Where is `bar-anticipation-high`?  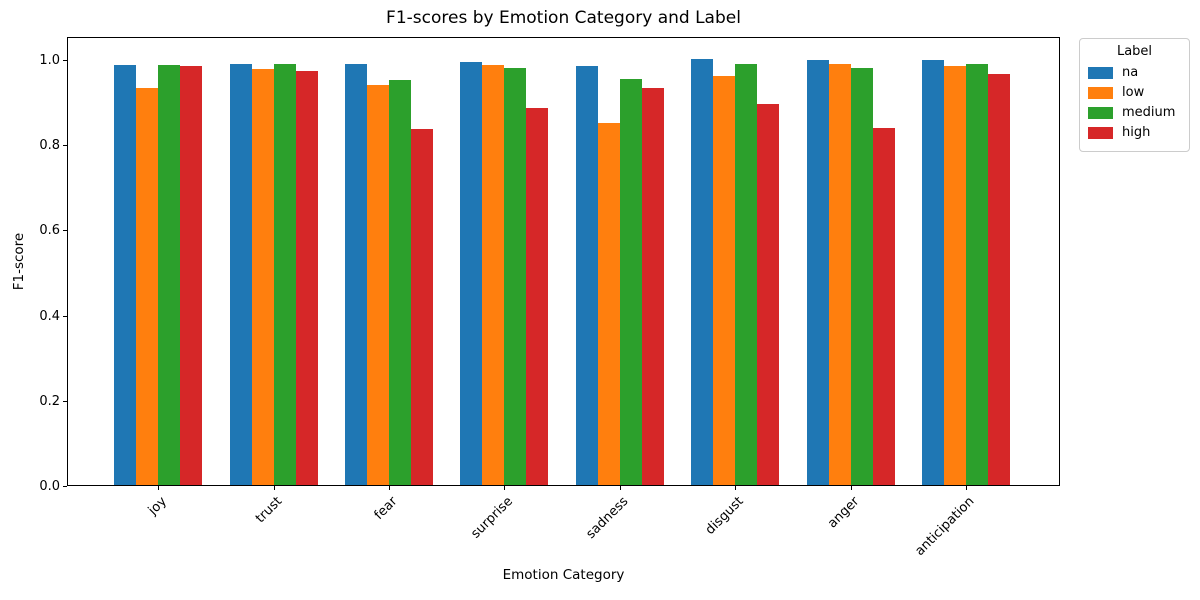
bar-anticipation-high is located at coordinates (999, 279).